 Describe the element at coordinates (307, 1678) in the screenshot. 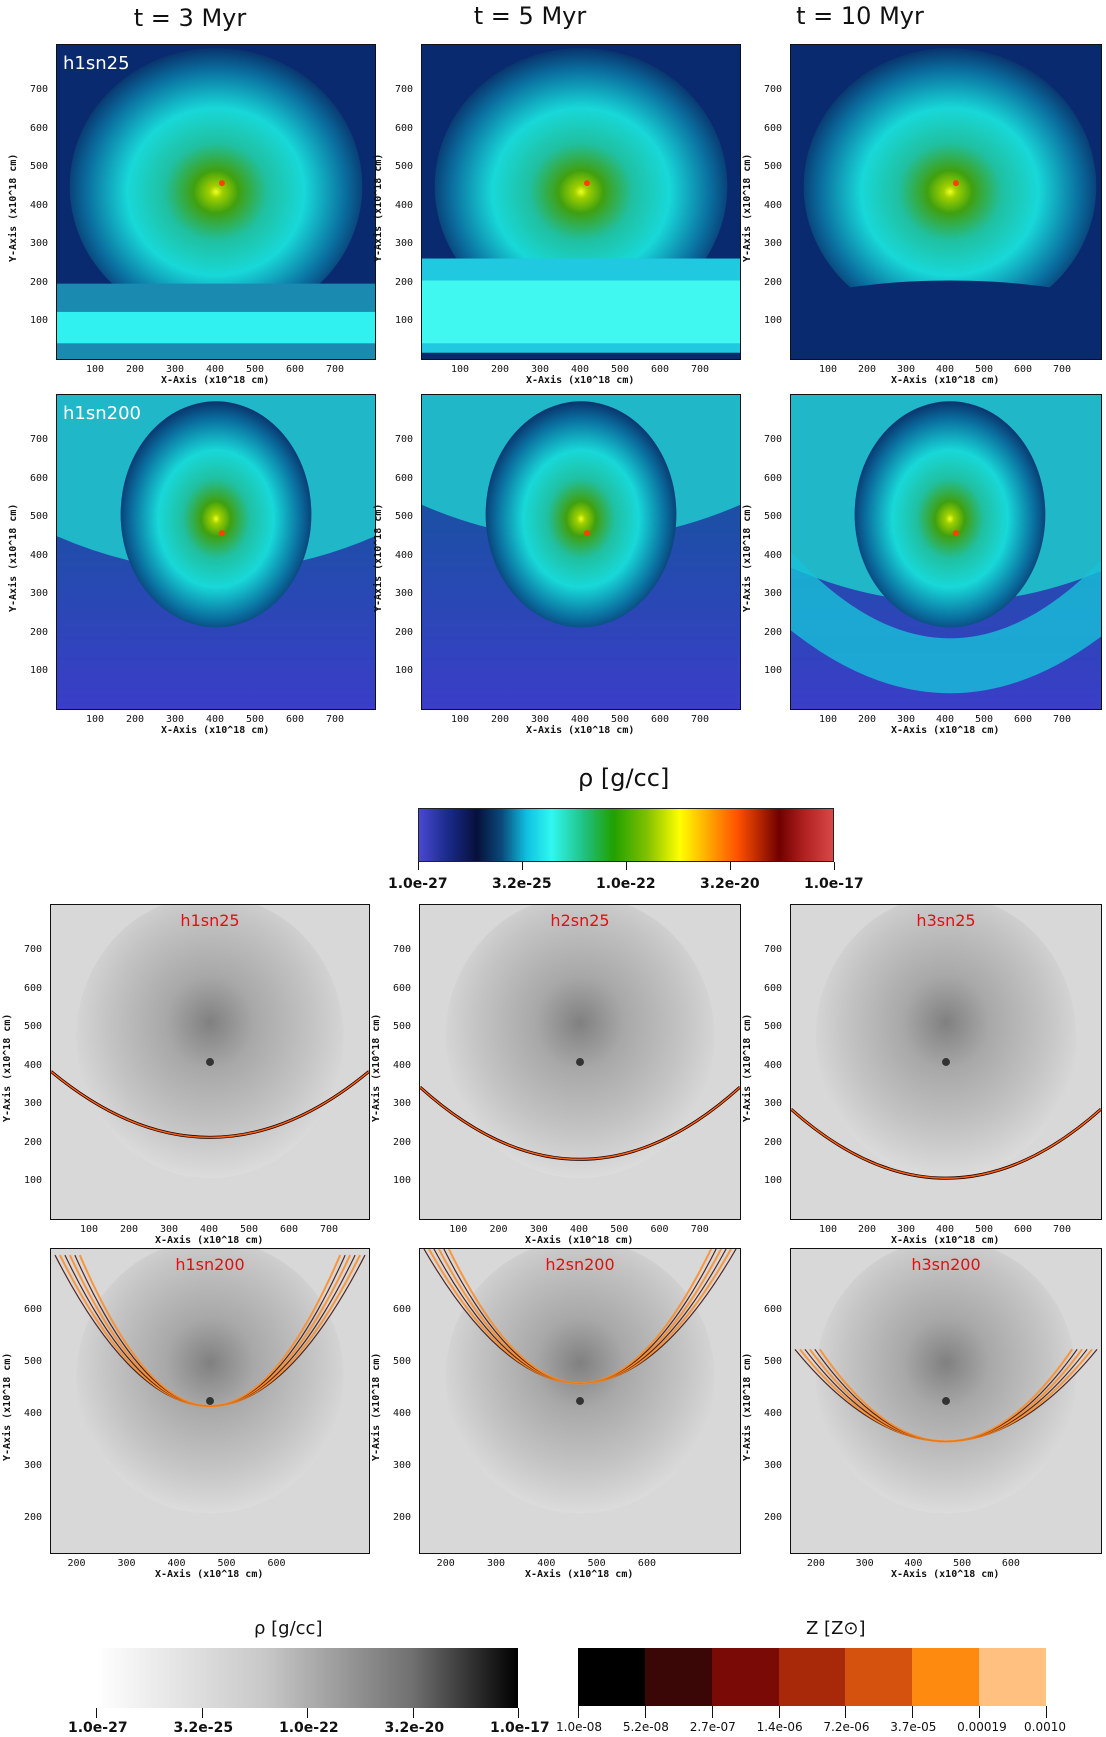

I see `gray-density-colorbar` at that location.